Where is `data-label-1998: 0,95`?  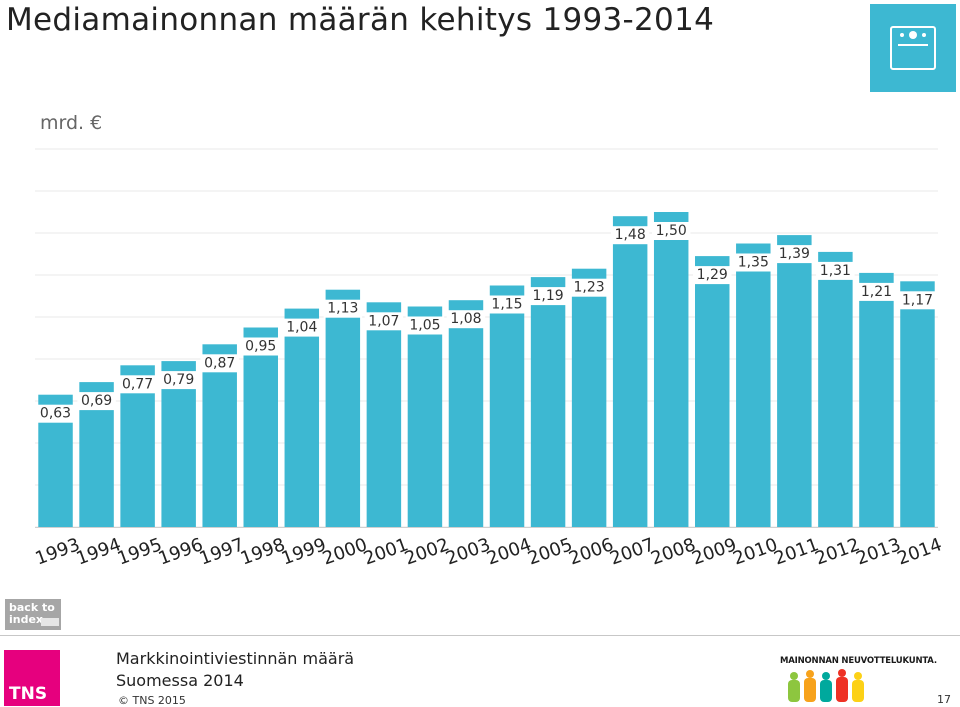
data-label-1998: 0,95 is located at coordinates (260, 347).